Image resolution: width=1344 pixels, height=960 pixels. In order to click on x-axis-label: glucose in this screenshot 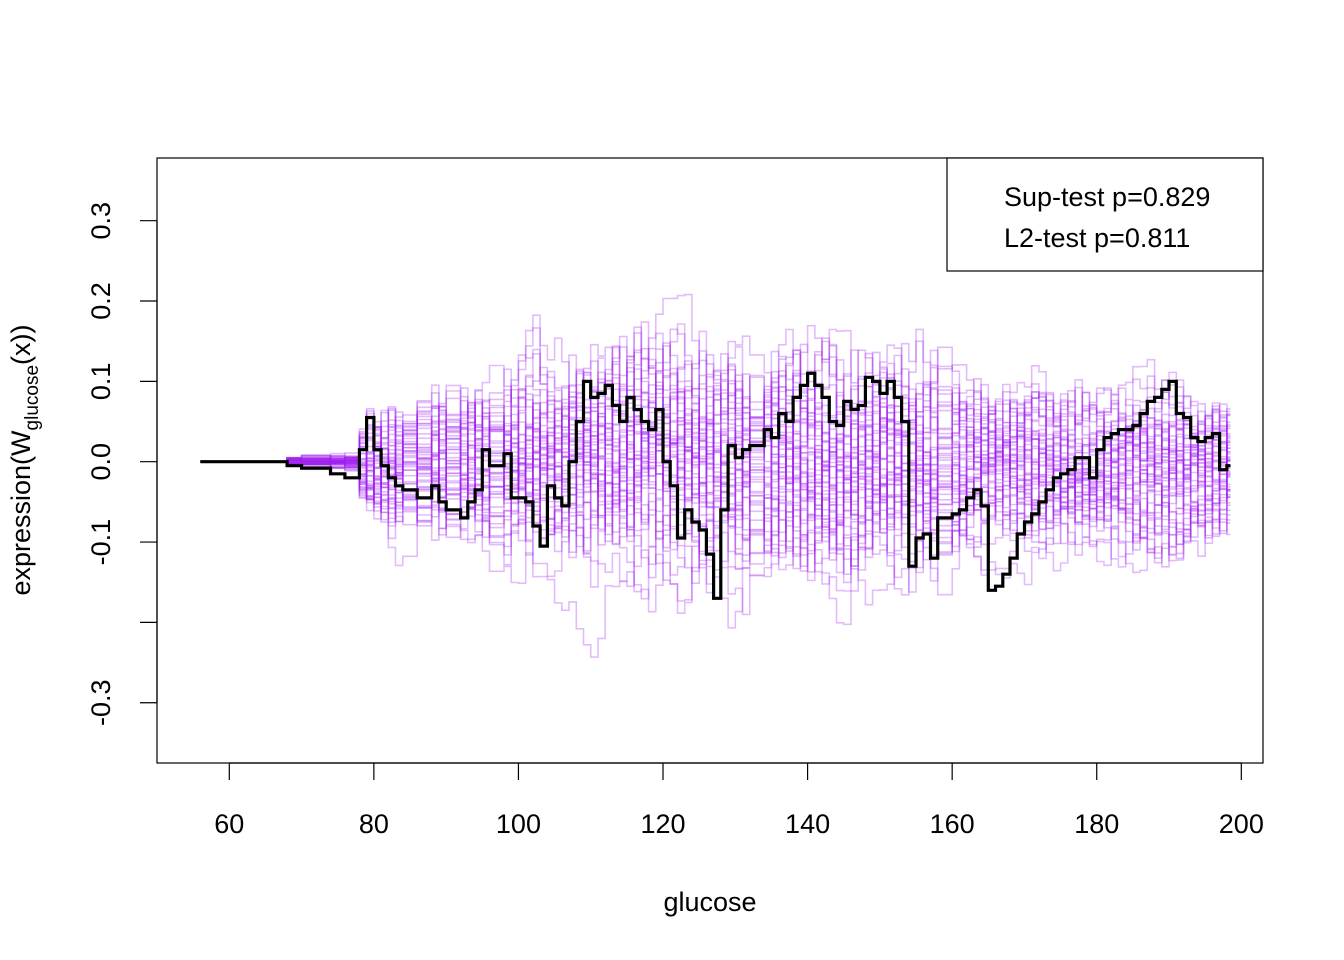, I will do `click(709, 902)`.